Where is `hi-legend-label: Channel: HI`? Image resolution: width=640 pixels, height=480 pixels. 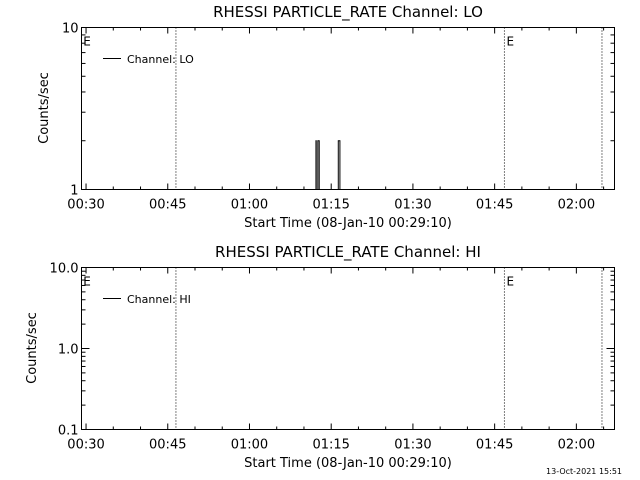
hi-legend-label: Channel: HI is located at coordinates (159, 299).